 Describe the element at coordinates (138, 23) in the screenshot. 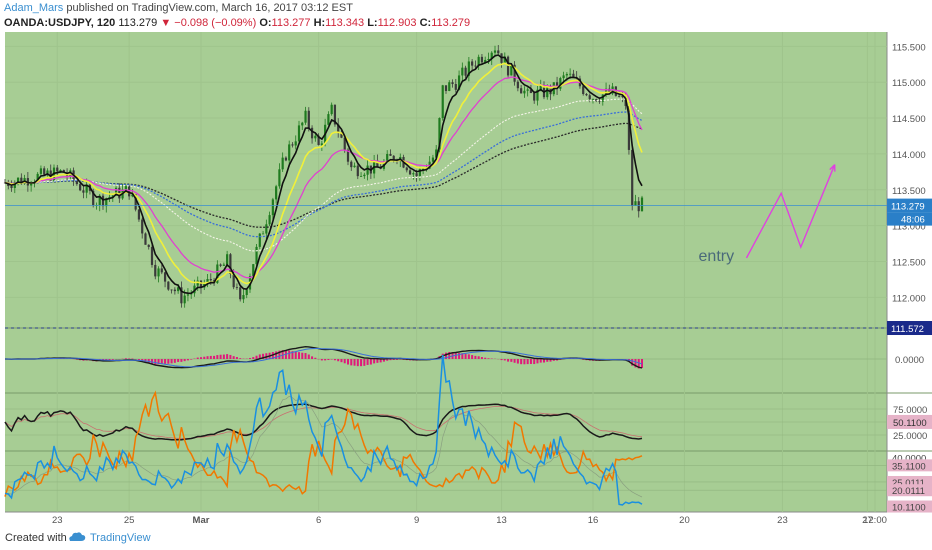

I see `last-price: 113.279` at that location.